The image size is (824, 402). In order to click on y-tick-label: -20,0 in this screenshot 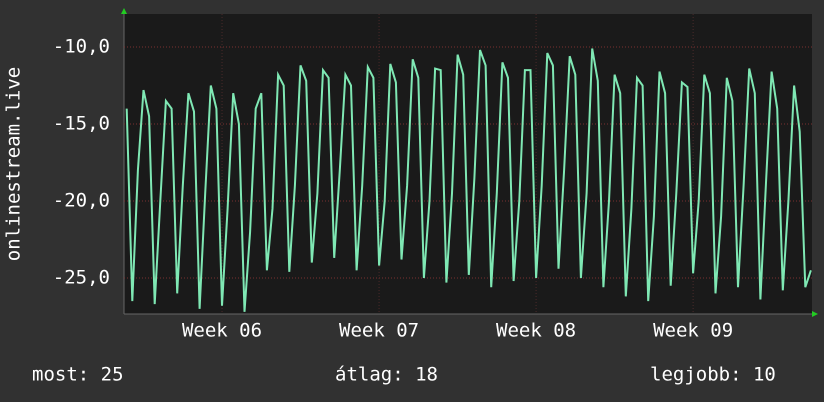, I will do `click(81, 200)`.